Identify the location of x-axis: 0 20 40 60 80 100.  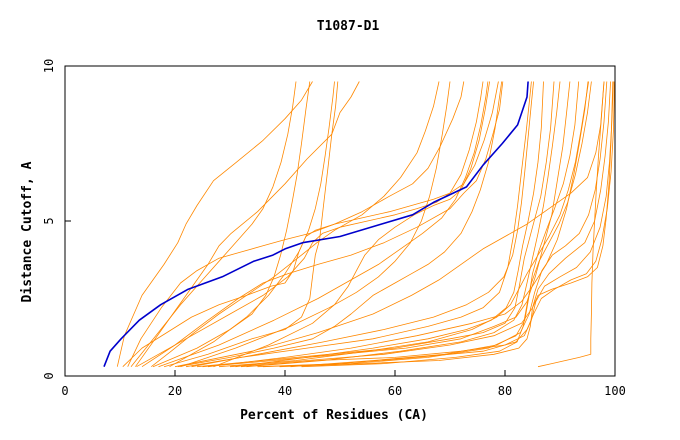
(343, 384).